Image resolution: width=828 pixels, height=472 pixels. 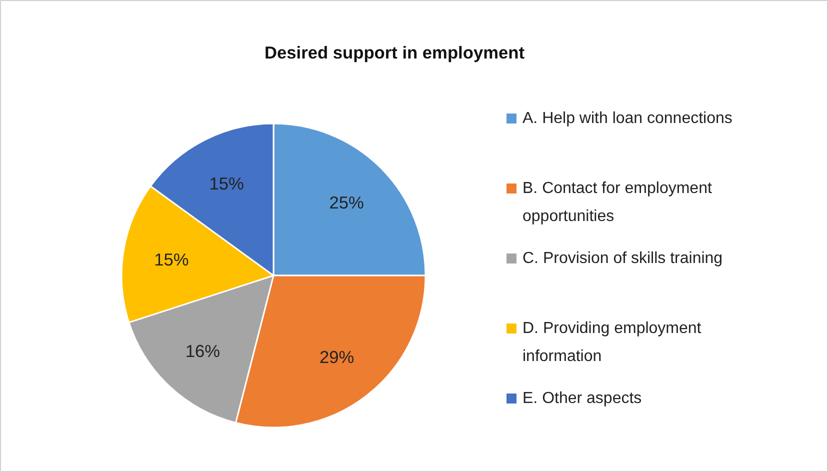 What do you see at coordinates (582, 398) in the screenshot?
I see `legend-label: E. Other aspects` at bounding box center [582, 398].